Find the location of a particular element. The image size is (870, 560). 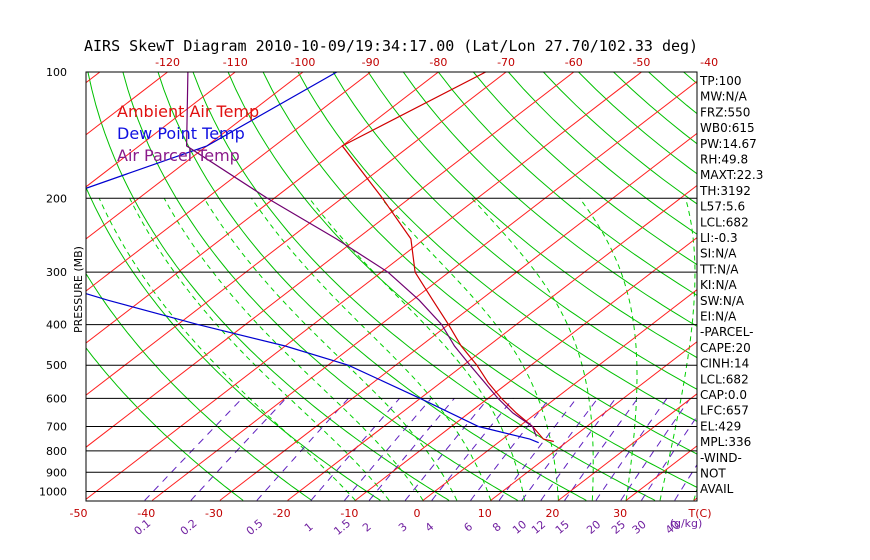

index-entry: LFC:657 is located at coordinates (724, 411).